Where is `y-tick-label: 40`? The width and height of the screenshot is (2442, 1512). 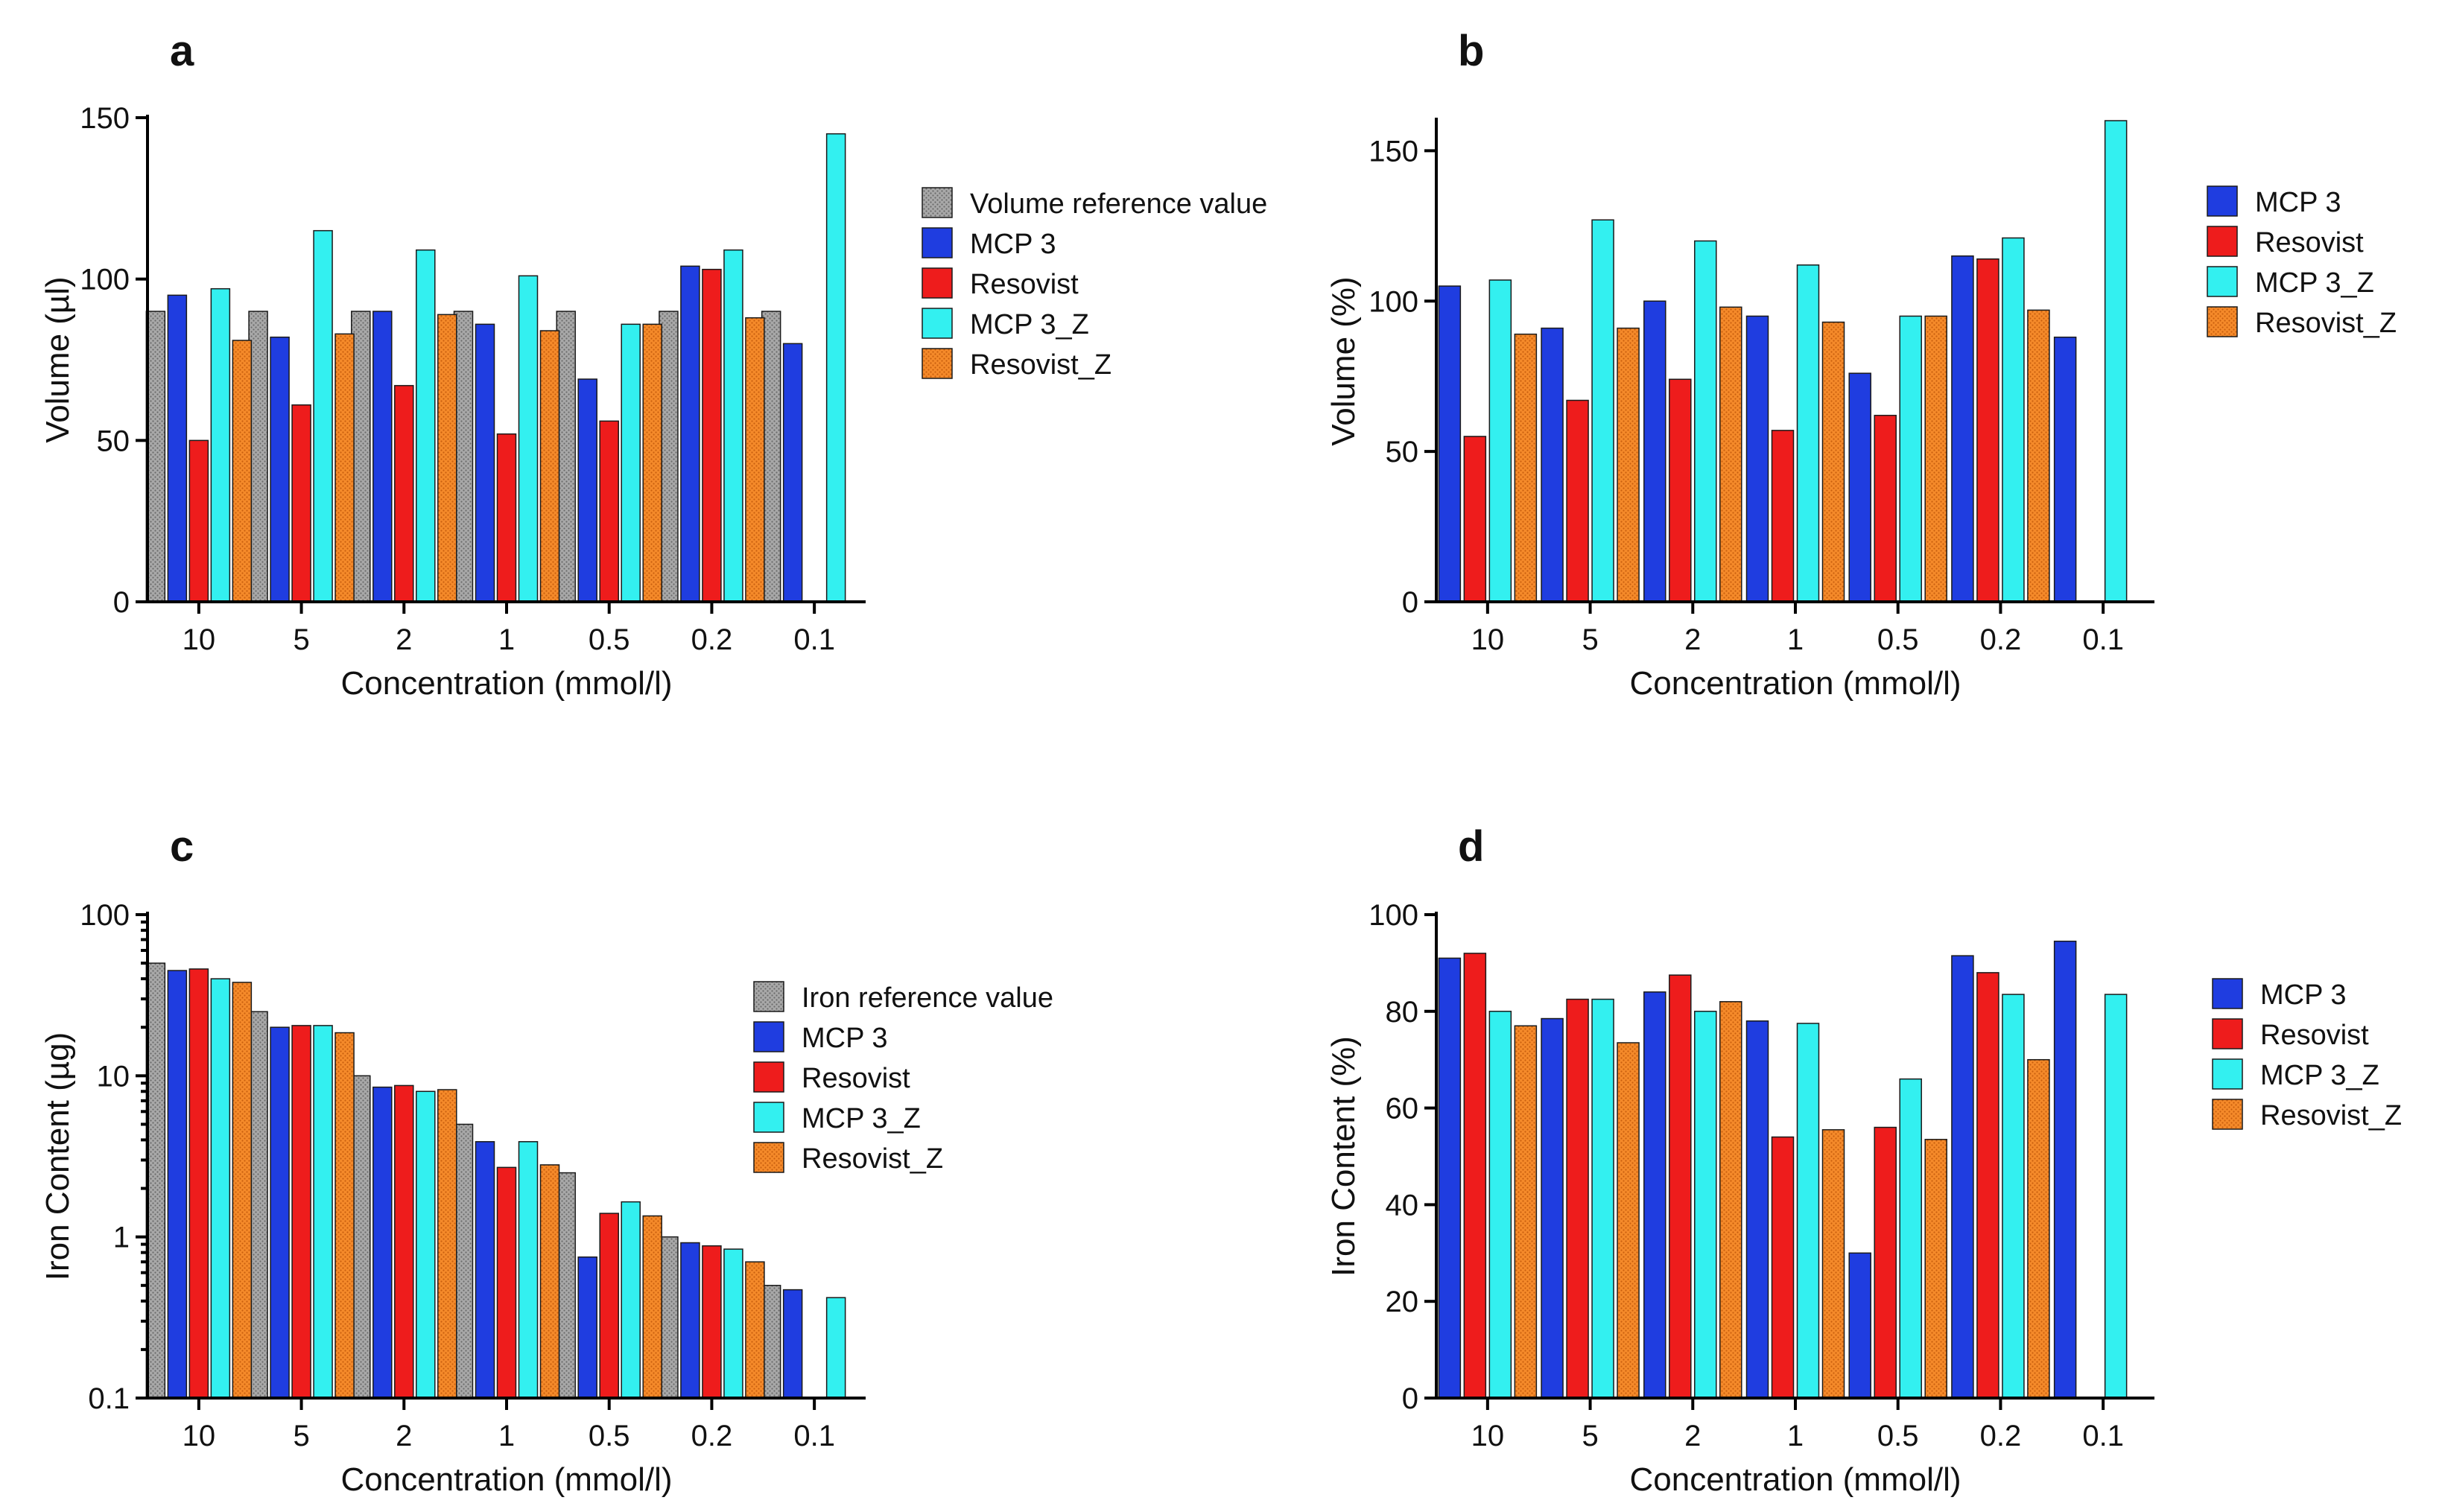
y-tick-label: 40 is located at coordinates (1403, 1206).